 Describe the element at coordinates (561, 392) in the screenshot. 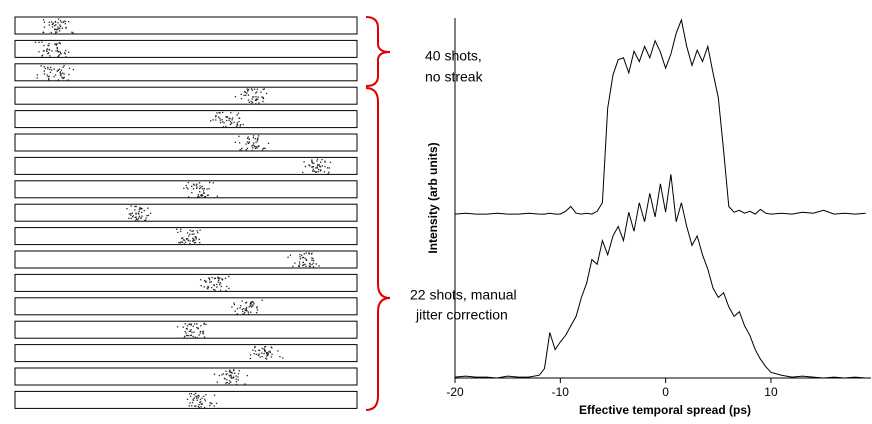

I see `x-tick-label: -10` at that location.